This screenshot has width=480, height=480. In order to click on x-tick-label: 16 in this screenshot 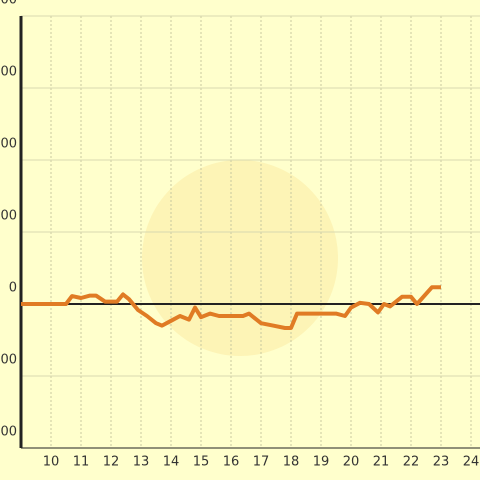, I will do `click(231, 462)`.